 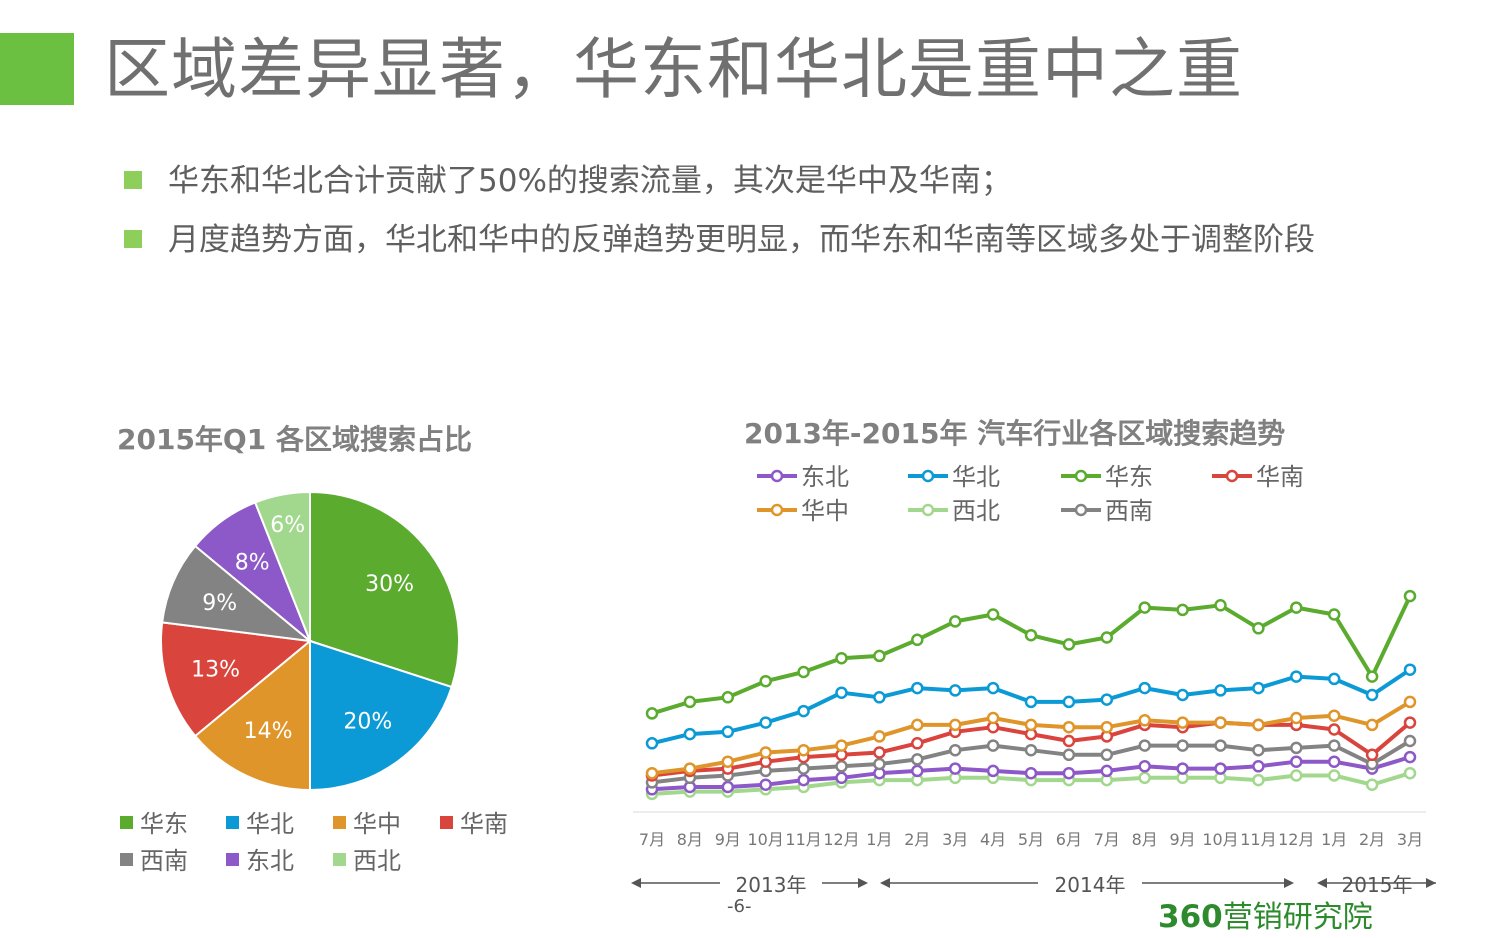 I want to click on x-tick-label: 6月, so click(x=1069, y=839).